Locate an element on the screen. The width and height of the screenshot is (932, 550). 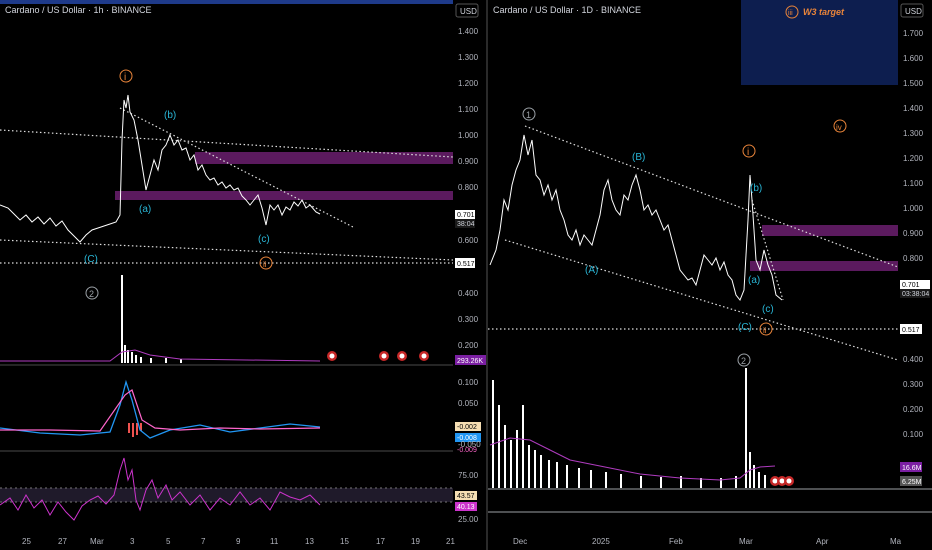
left-wave-i-label: i is located at coordinates (125, 77).